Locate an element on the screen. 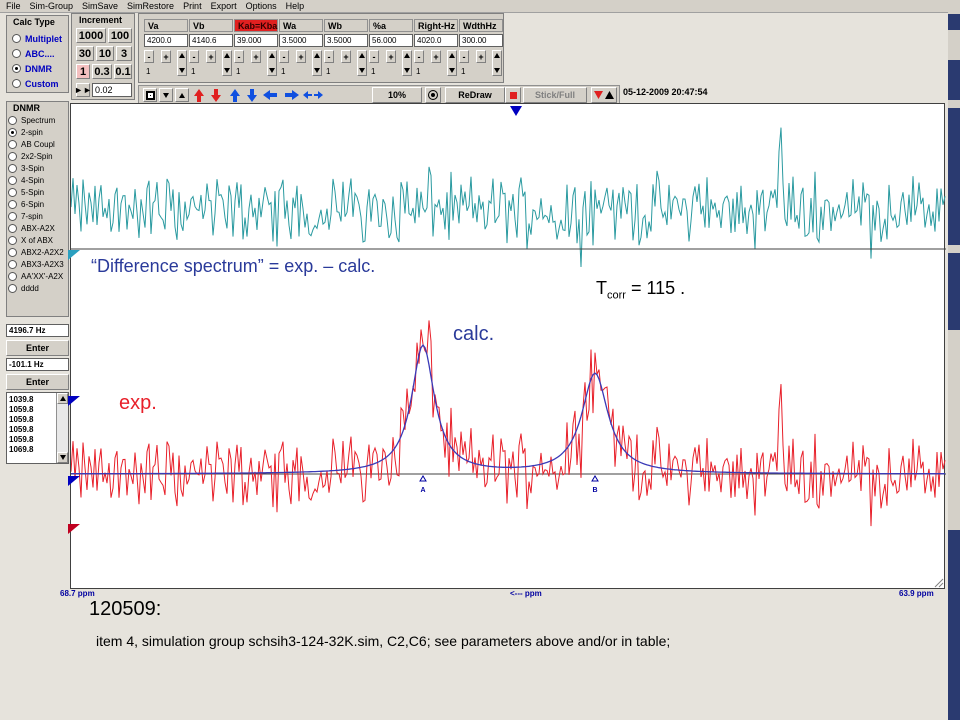 The width and height of the screenshot is (960, 720). param-wb: Wb 3.5000 - + 1 is located at coordinates (346, 50).